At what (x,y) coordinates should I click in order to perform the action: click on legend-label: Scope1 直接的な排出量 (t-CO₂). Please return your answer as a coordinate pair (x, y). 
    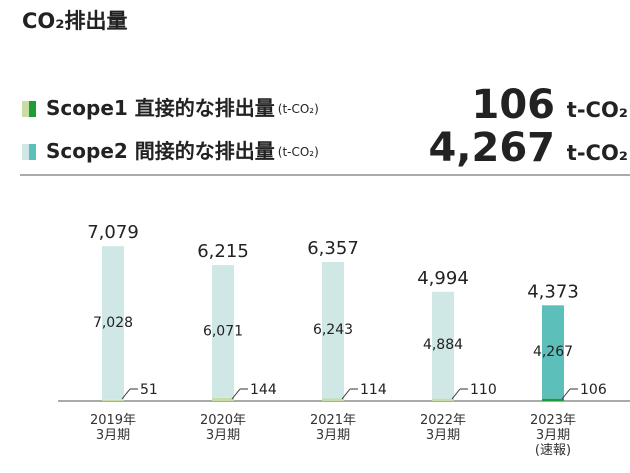
    Looking at the image, I should click on (182, 108).